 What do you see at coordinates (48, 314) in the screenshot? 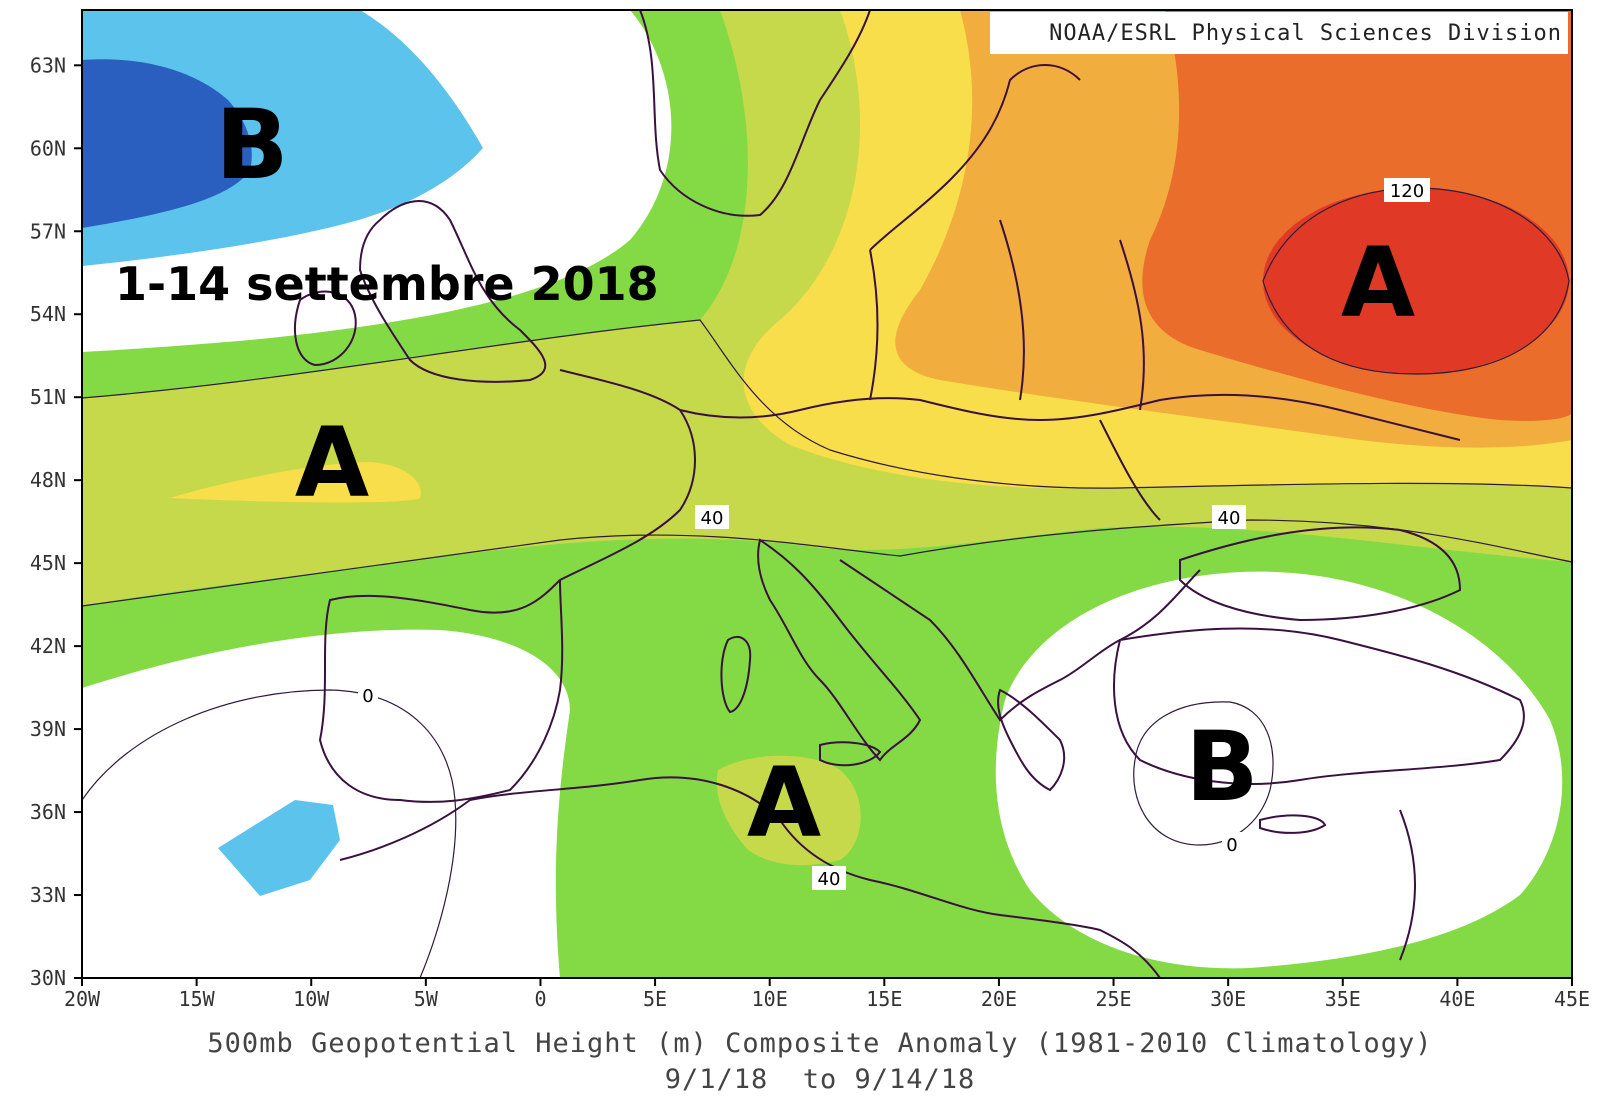
I see `lat-tick-label: 54N` at bounding box center [48, 314].